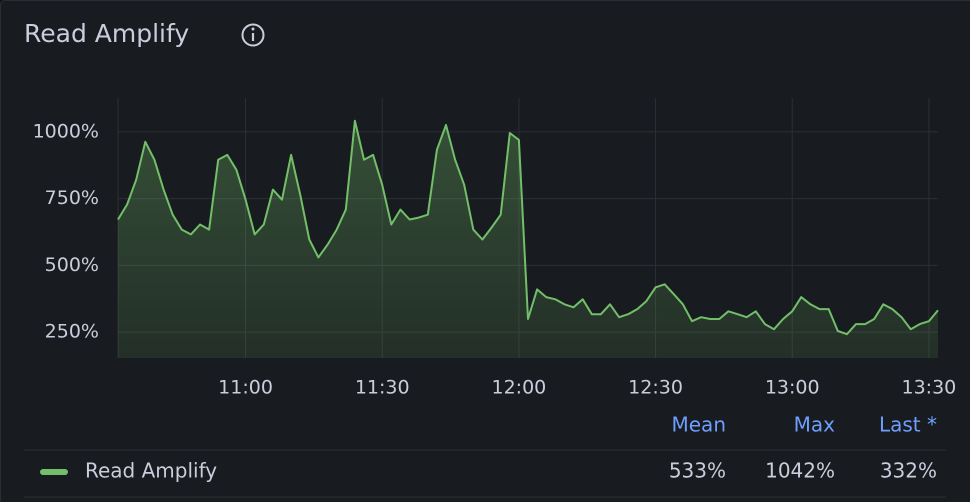  I want to click on info-icon, so click(253, 35).